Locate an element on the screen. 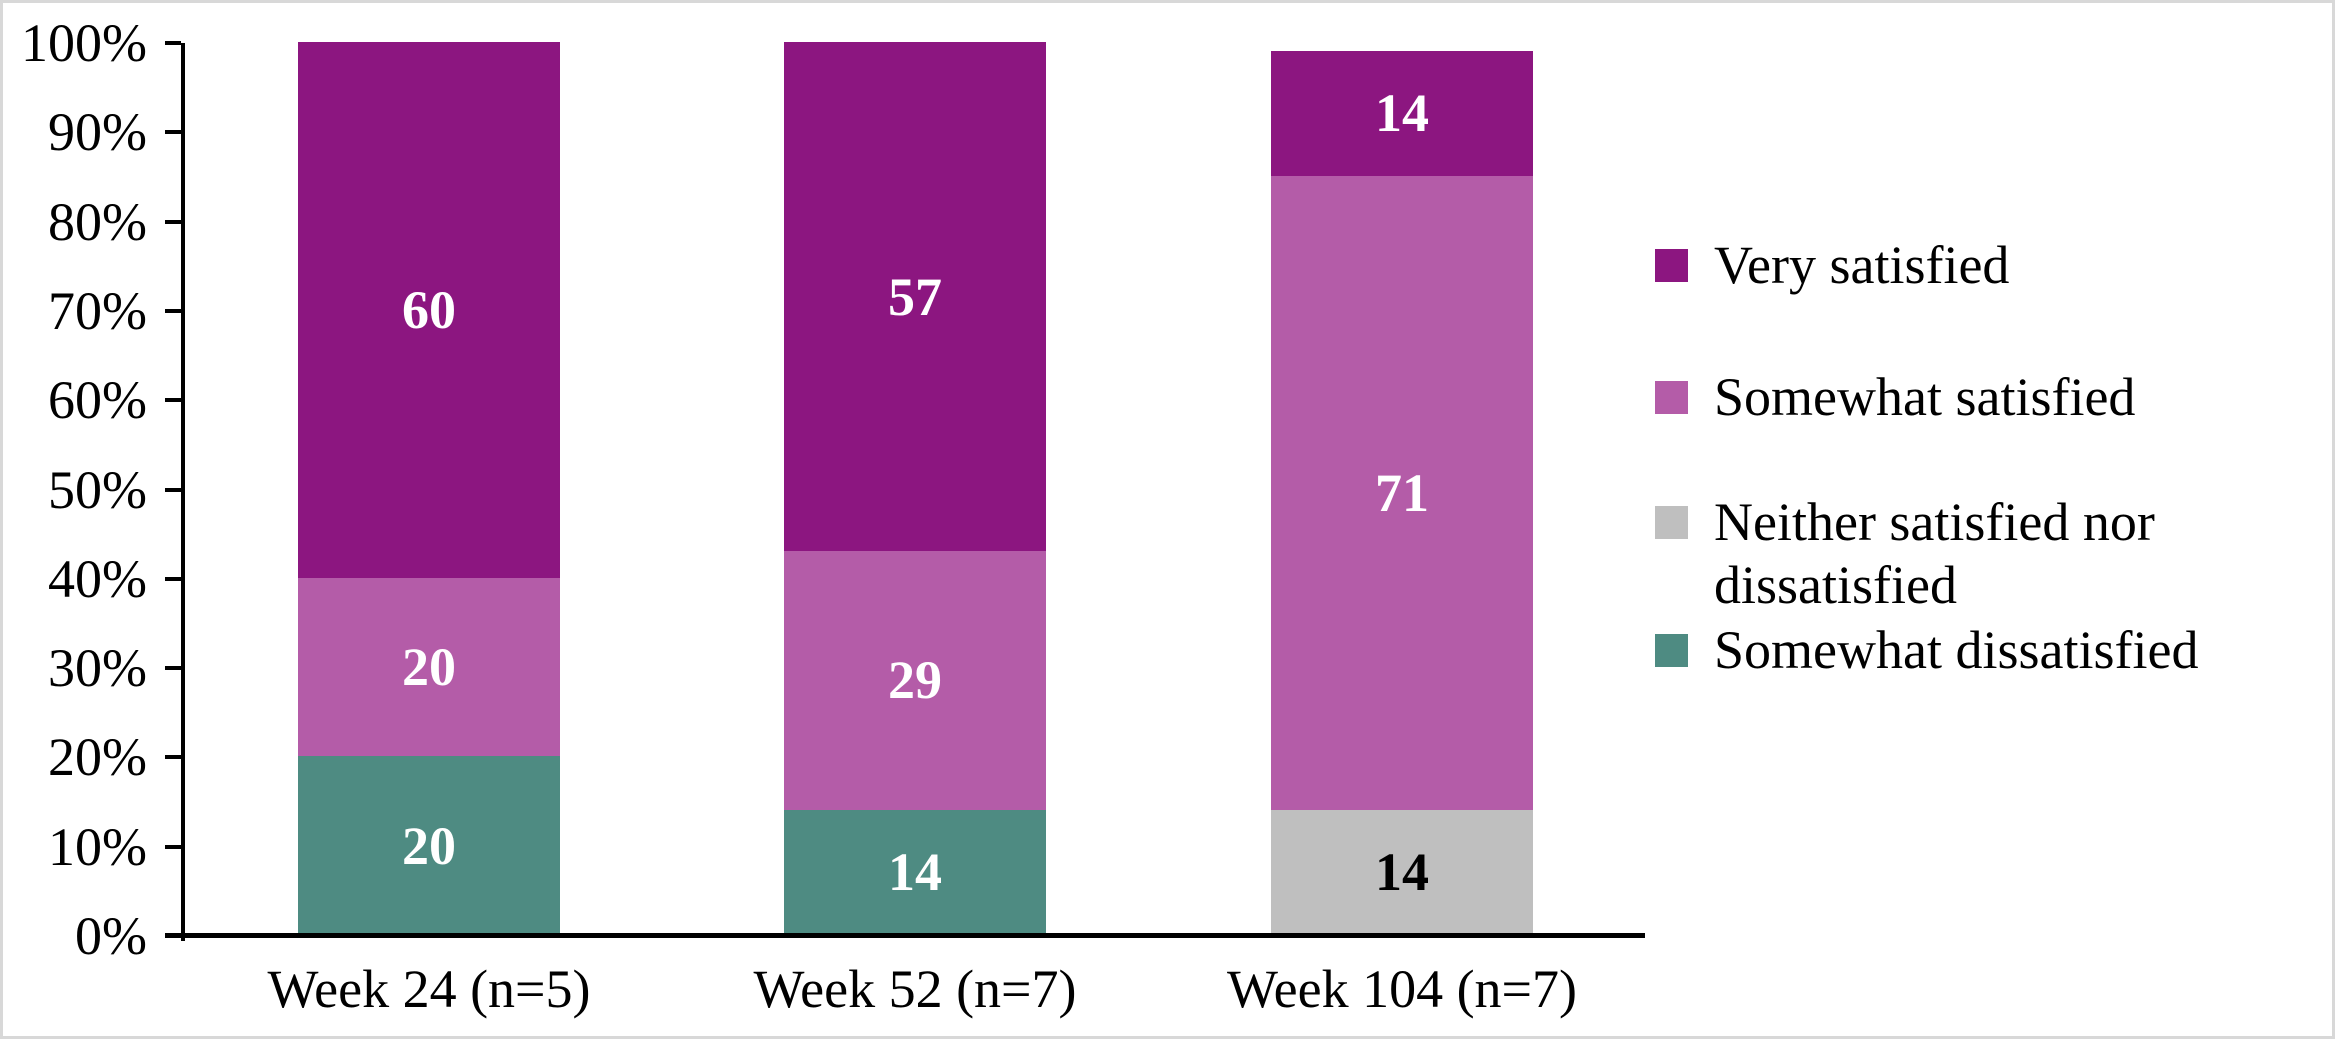  y-axis-line is located at coordinates (183, 492).